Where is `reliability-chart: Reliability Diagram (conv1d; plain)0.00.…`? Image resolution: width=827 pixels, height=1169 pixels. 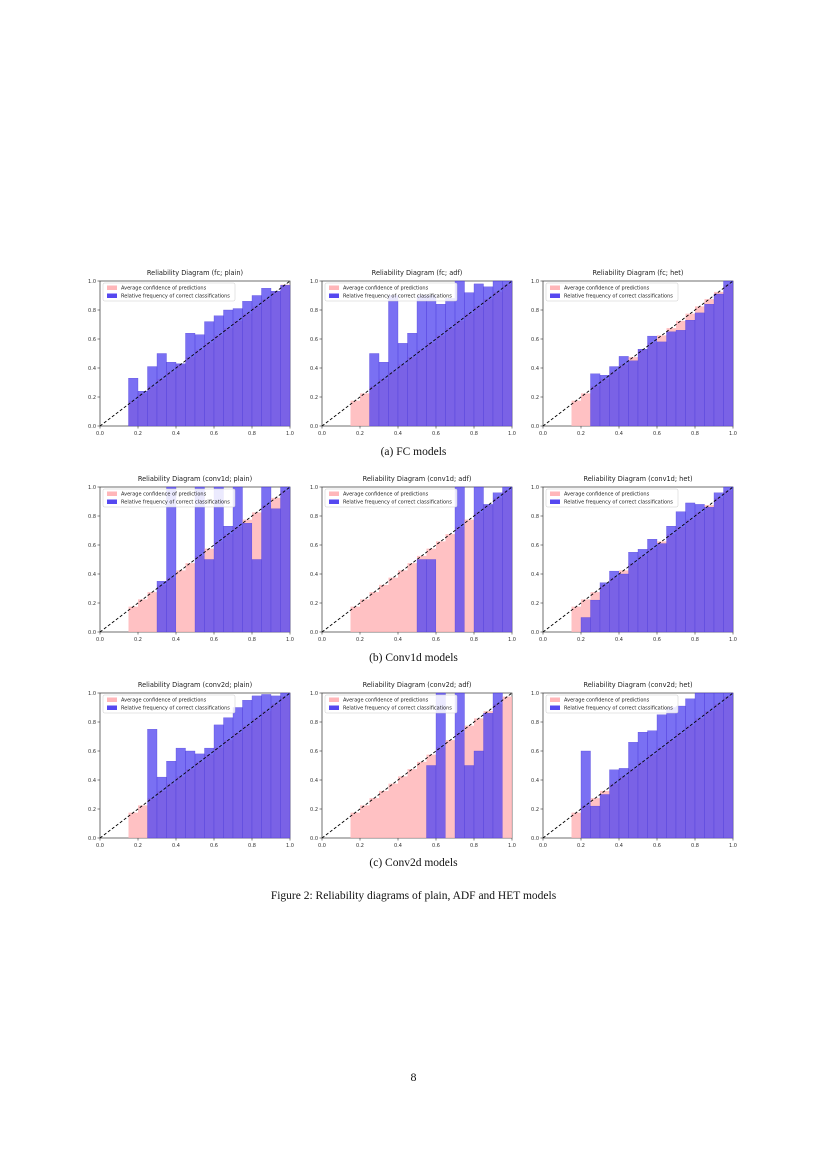
reliability-chart: Reliability Diagram (conv1d; plain)0.00.… is located at coordinates (191, 559).